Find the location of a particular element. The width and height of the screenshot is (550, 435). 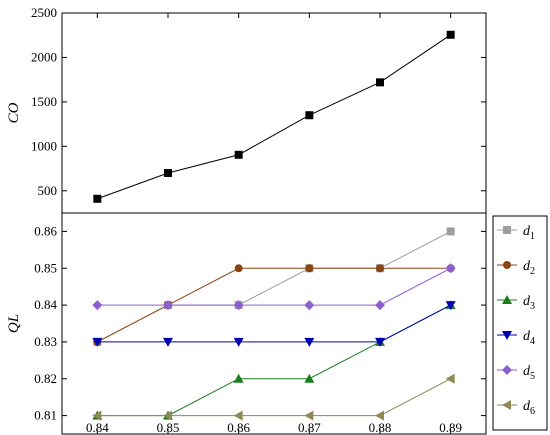

ql-series-line-d4 is located at coordinates (274, 323).